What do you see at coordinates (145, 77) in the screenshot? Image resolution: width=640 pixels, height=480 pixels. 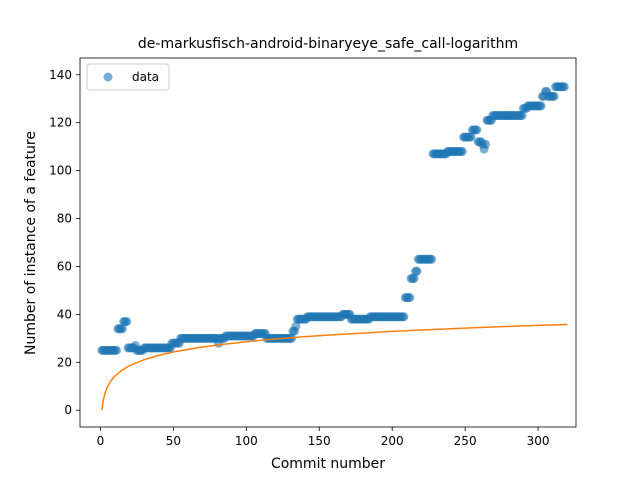 I see `legend-label-data: data` at bounding box center [145, 77].